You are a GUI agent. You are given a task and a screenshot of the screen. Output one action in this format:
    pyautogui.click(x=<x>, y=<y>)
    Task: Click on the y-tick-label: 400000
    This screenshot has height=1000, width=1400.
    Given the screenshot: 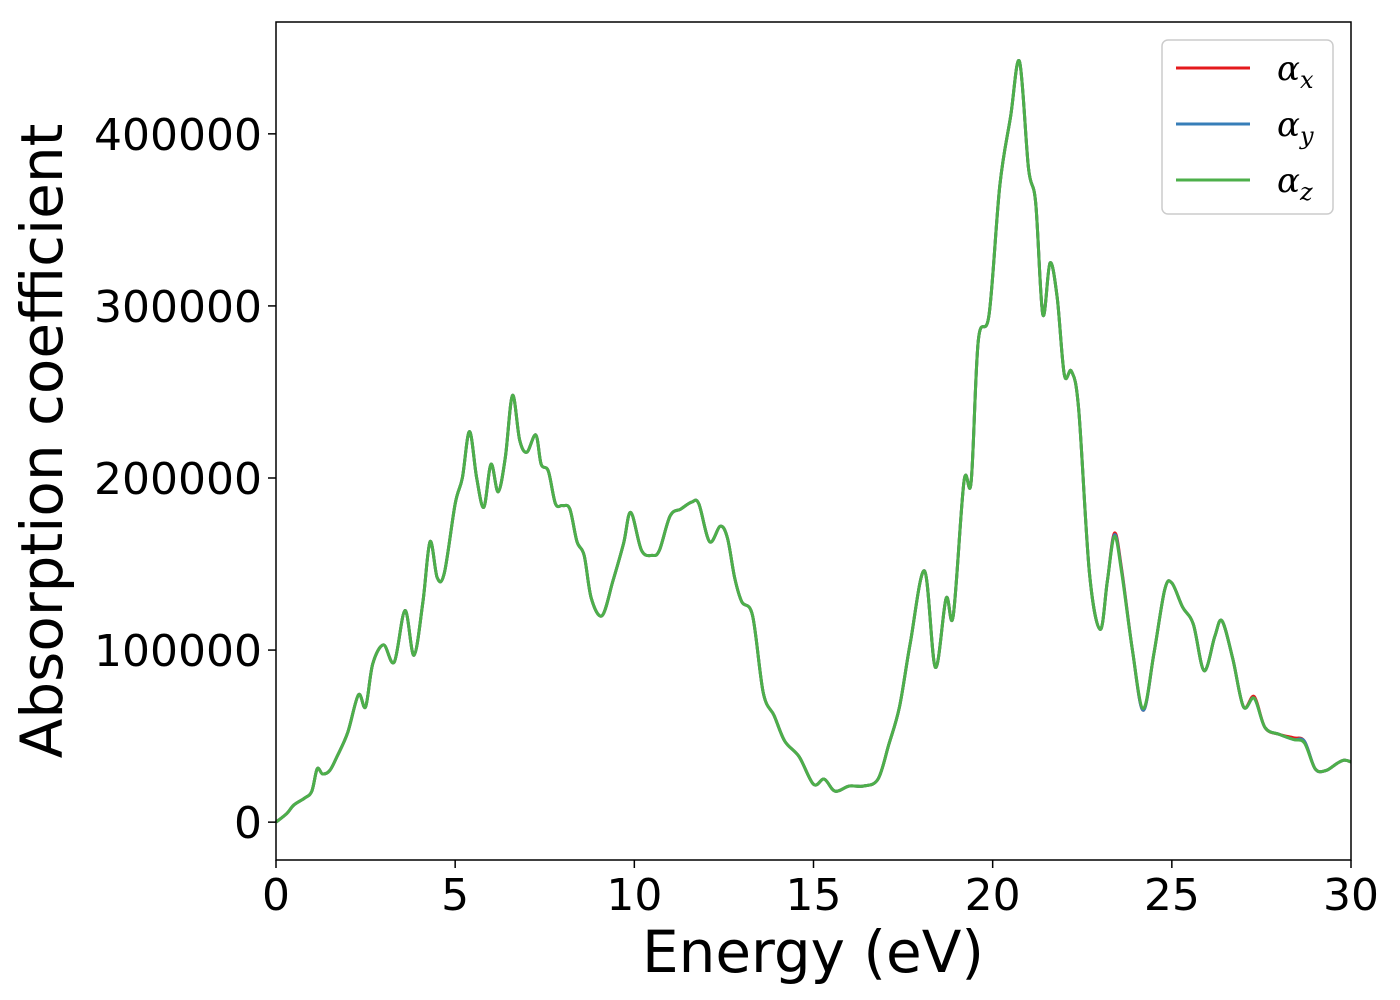 What is the action you would take?
    pyautogui.click(x=178, y=135)
    